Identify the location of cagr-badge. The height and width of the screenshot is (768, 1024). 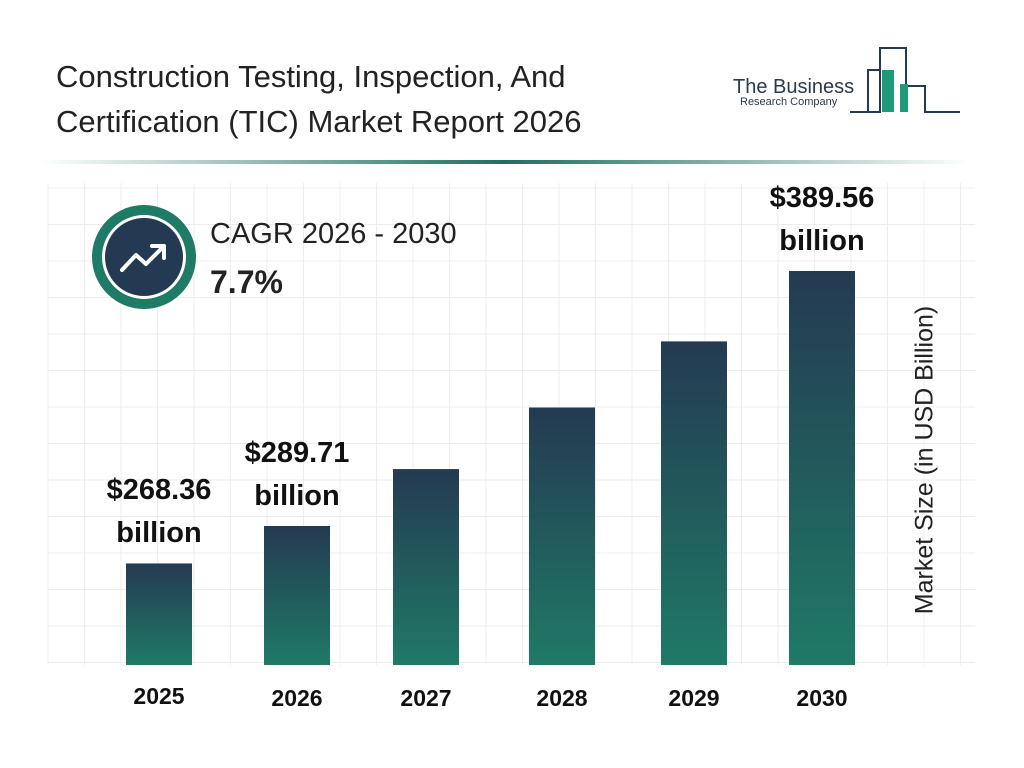
(144, 257).